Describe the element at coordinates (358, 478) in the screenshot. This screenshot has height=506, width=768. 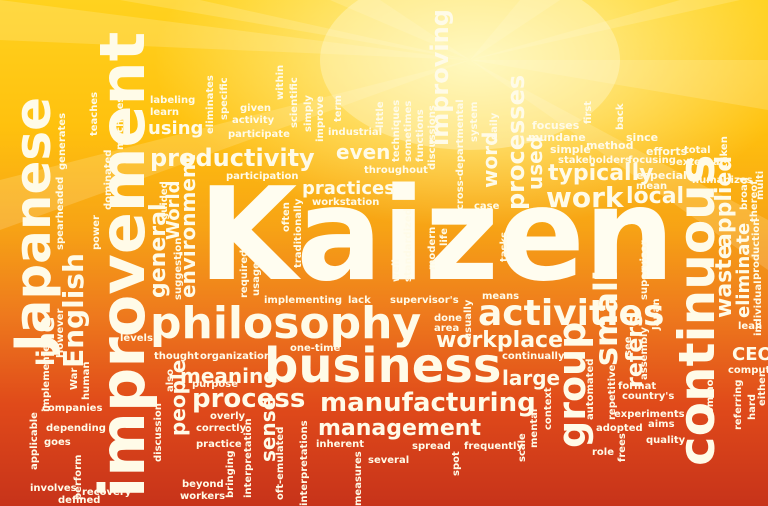
I see `word-measures: measures` at that location.